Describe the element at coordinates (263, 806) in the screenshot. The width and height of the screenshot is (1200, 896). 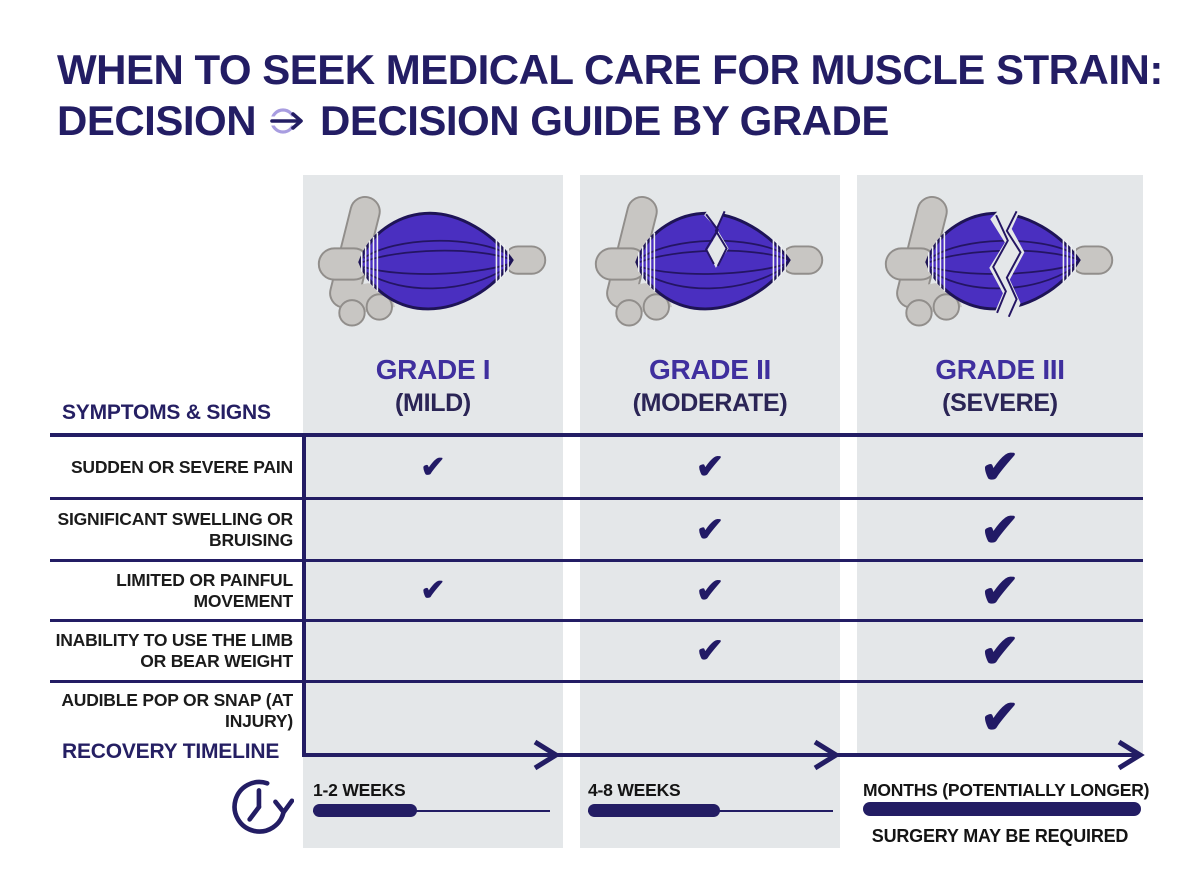
I see `clock-recovery-icon` at that location.